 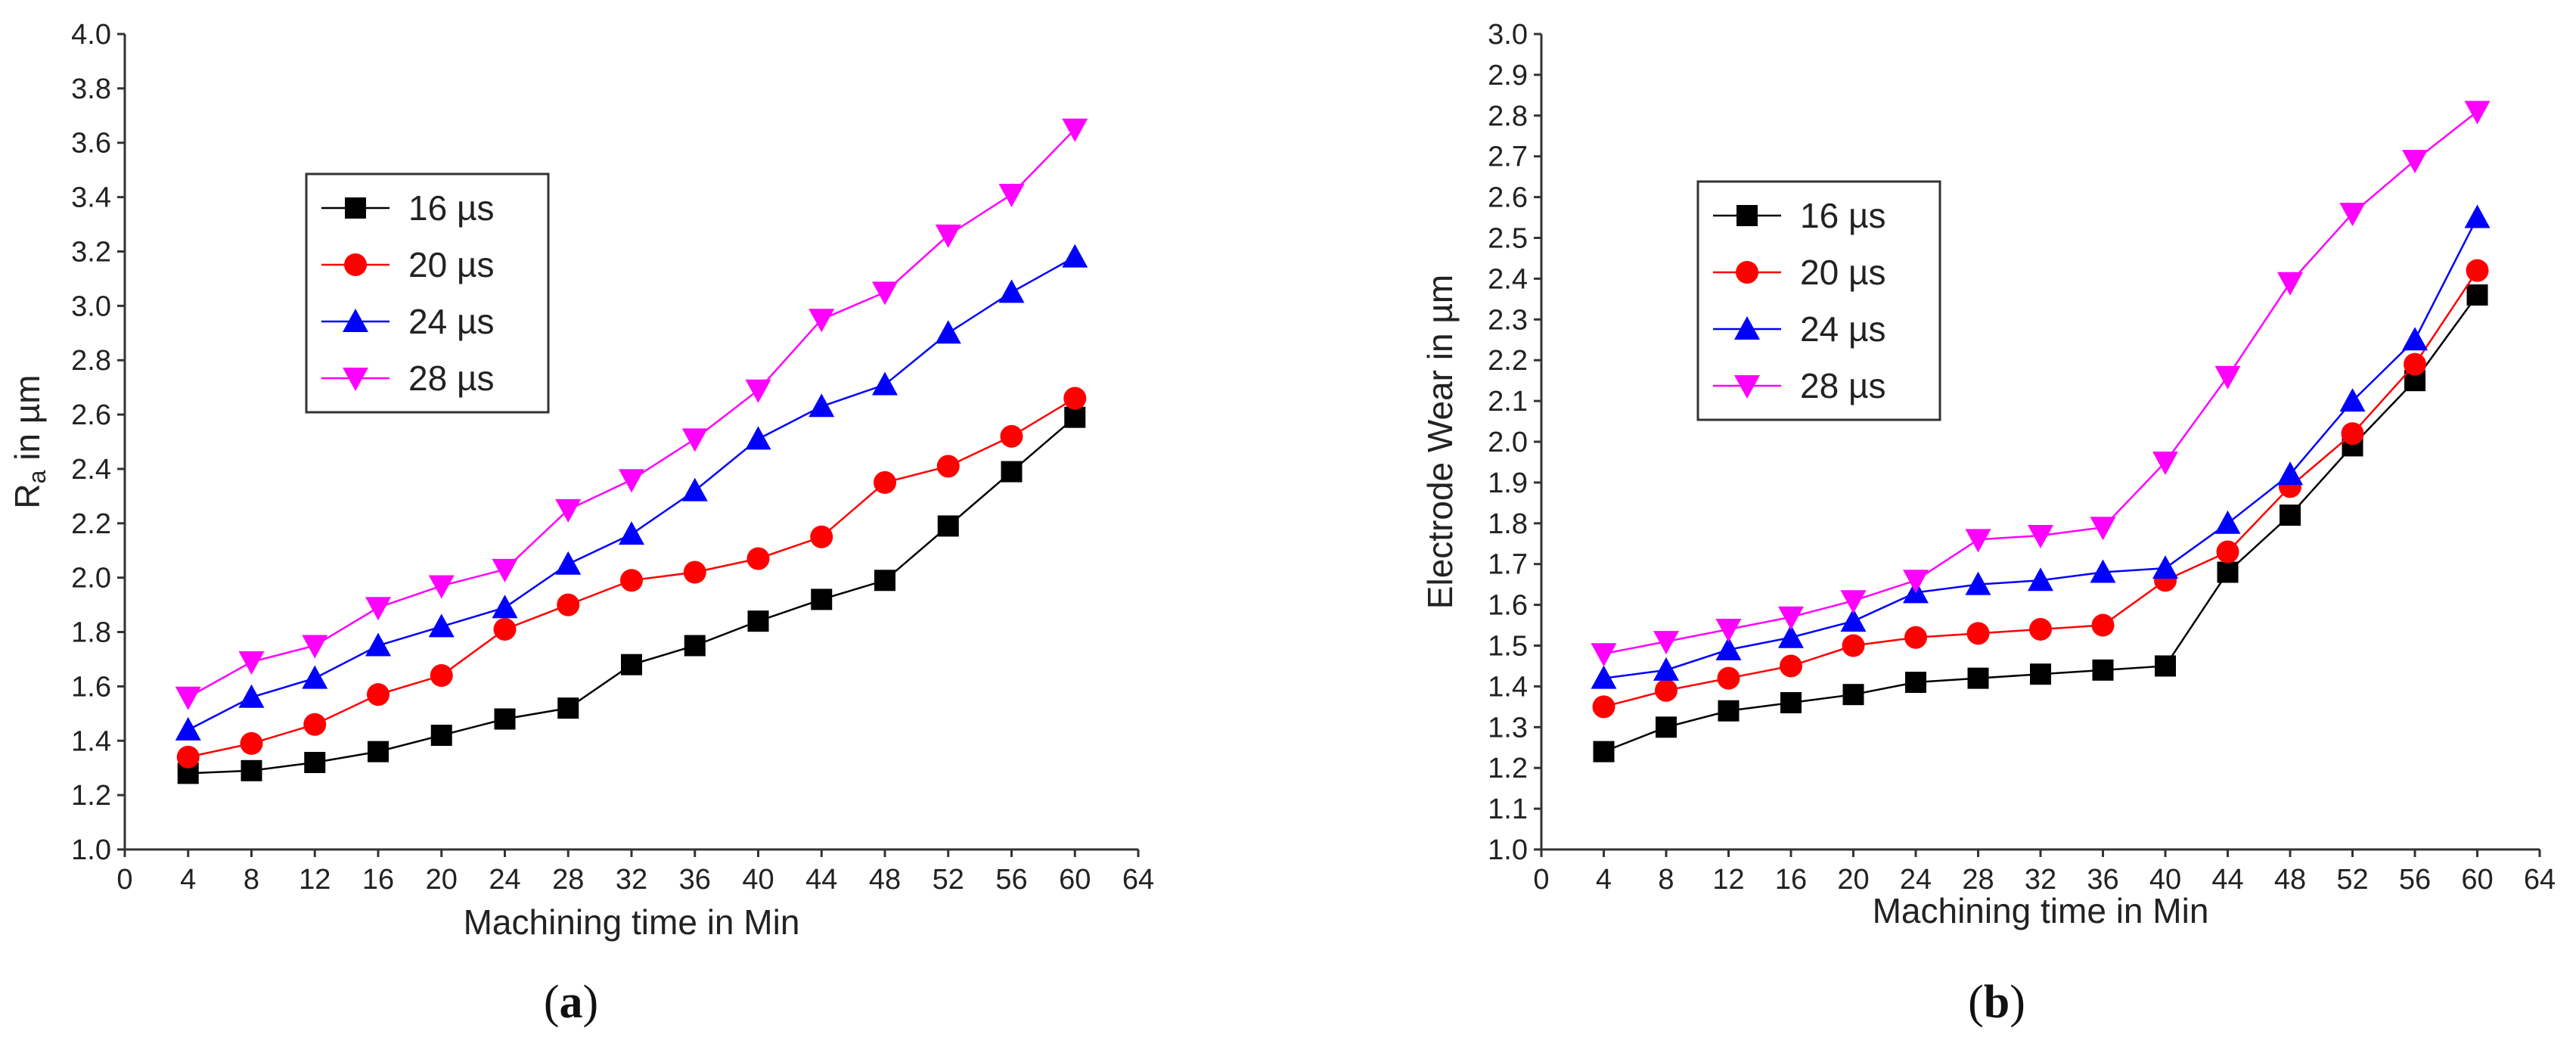 I want to click on y-tick-label: 2.7, so click(x=1508, y=157).